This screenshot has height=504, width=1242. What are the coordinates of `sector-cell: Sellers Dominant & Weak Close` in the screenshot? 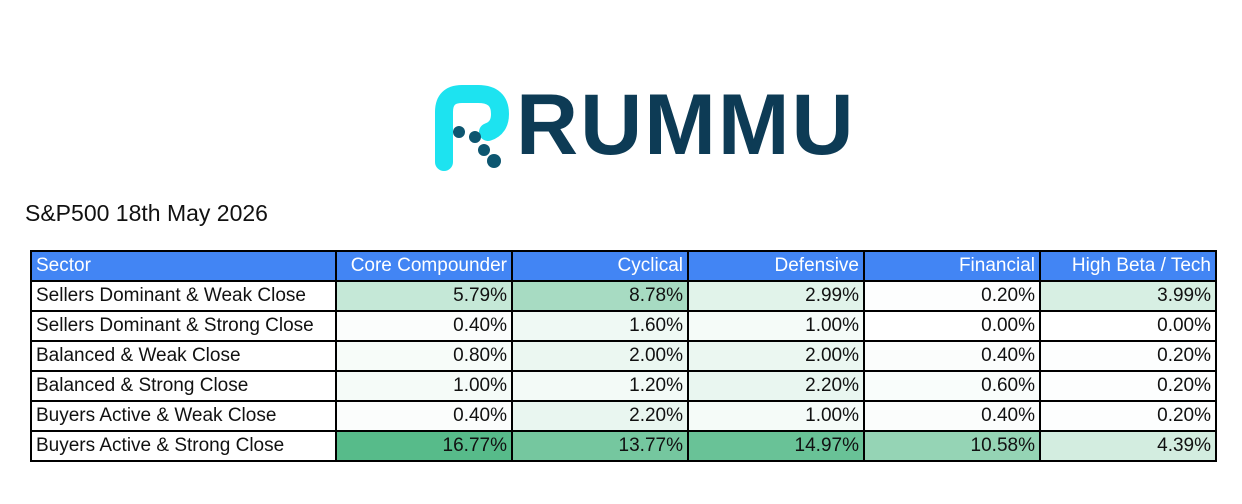 It's located at (183, 296).